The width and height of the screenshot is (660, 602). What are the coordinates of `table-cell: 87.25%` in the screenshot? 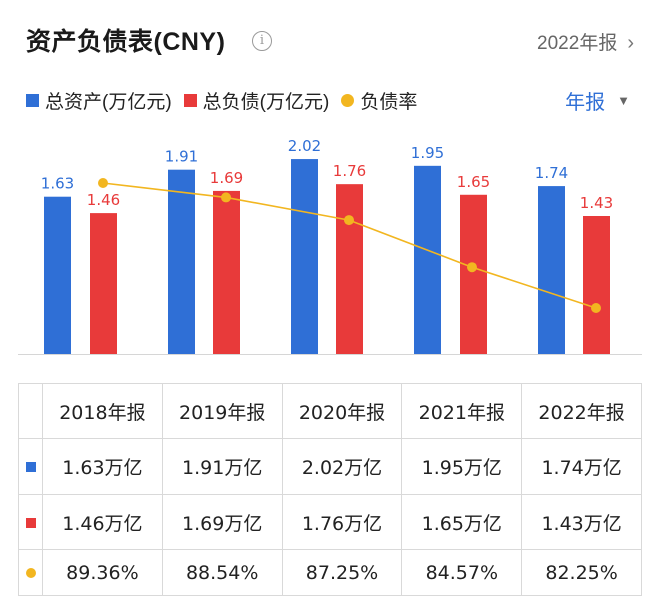 It's located at (342, 572).